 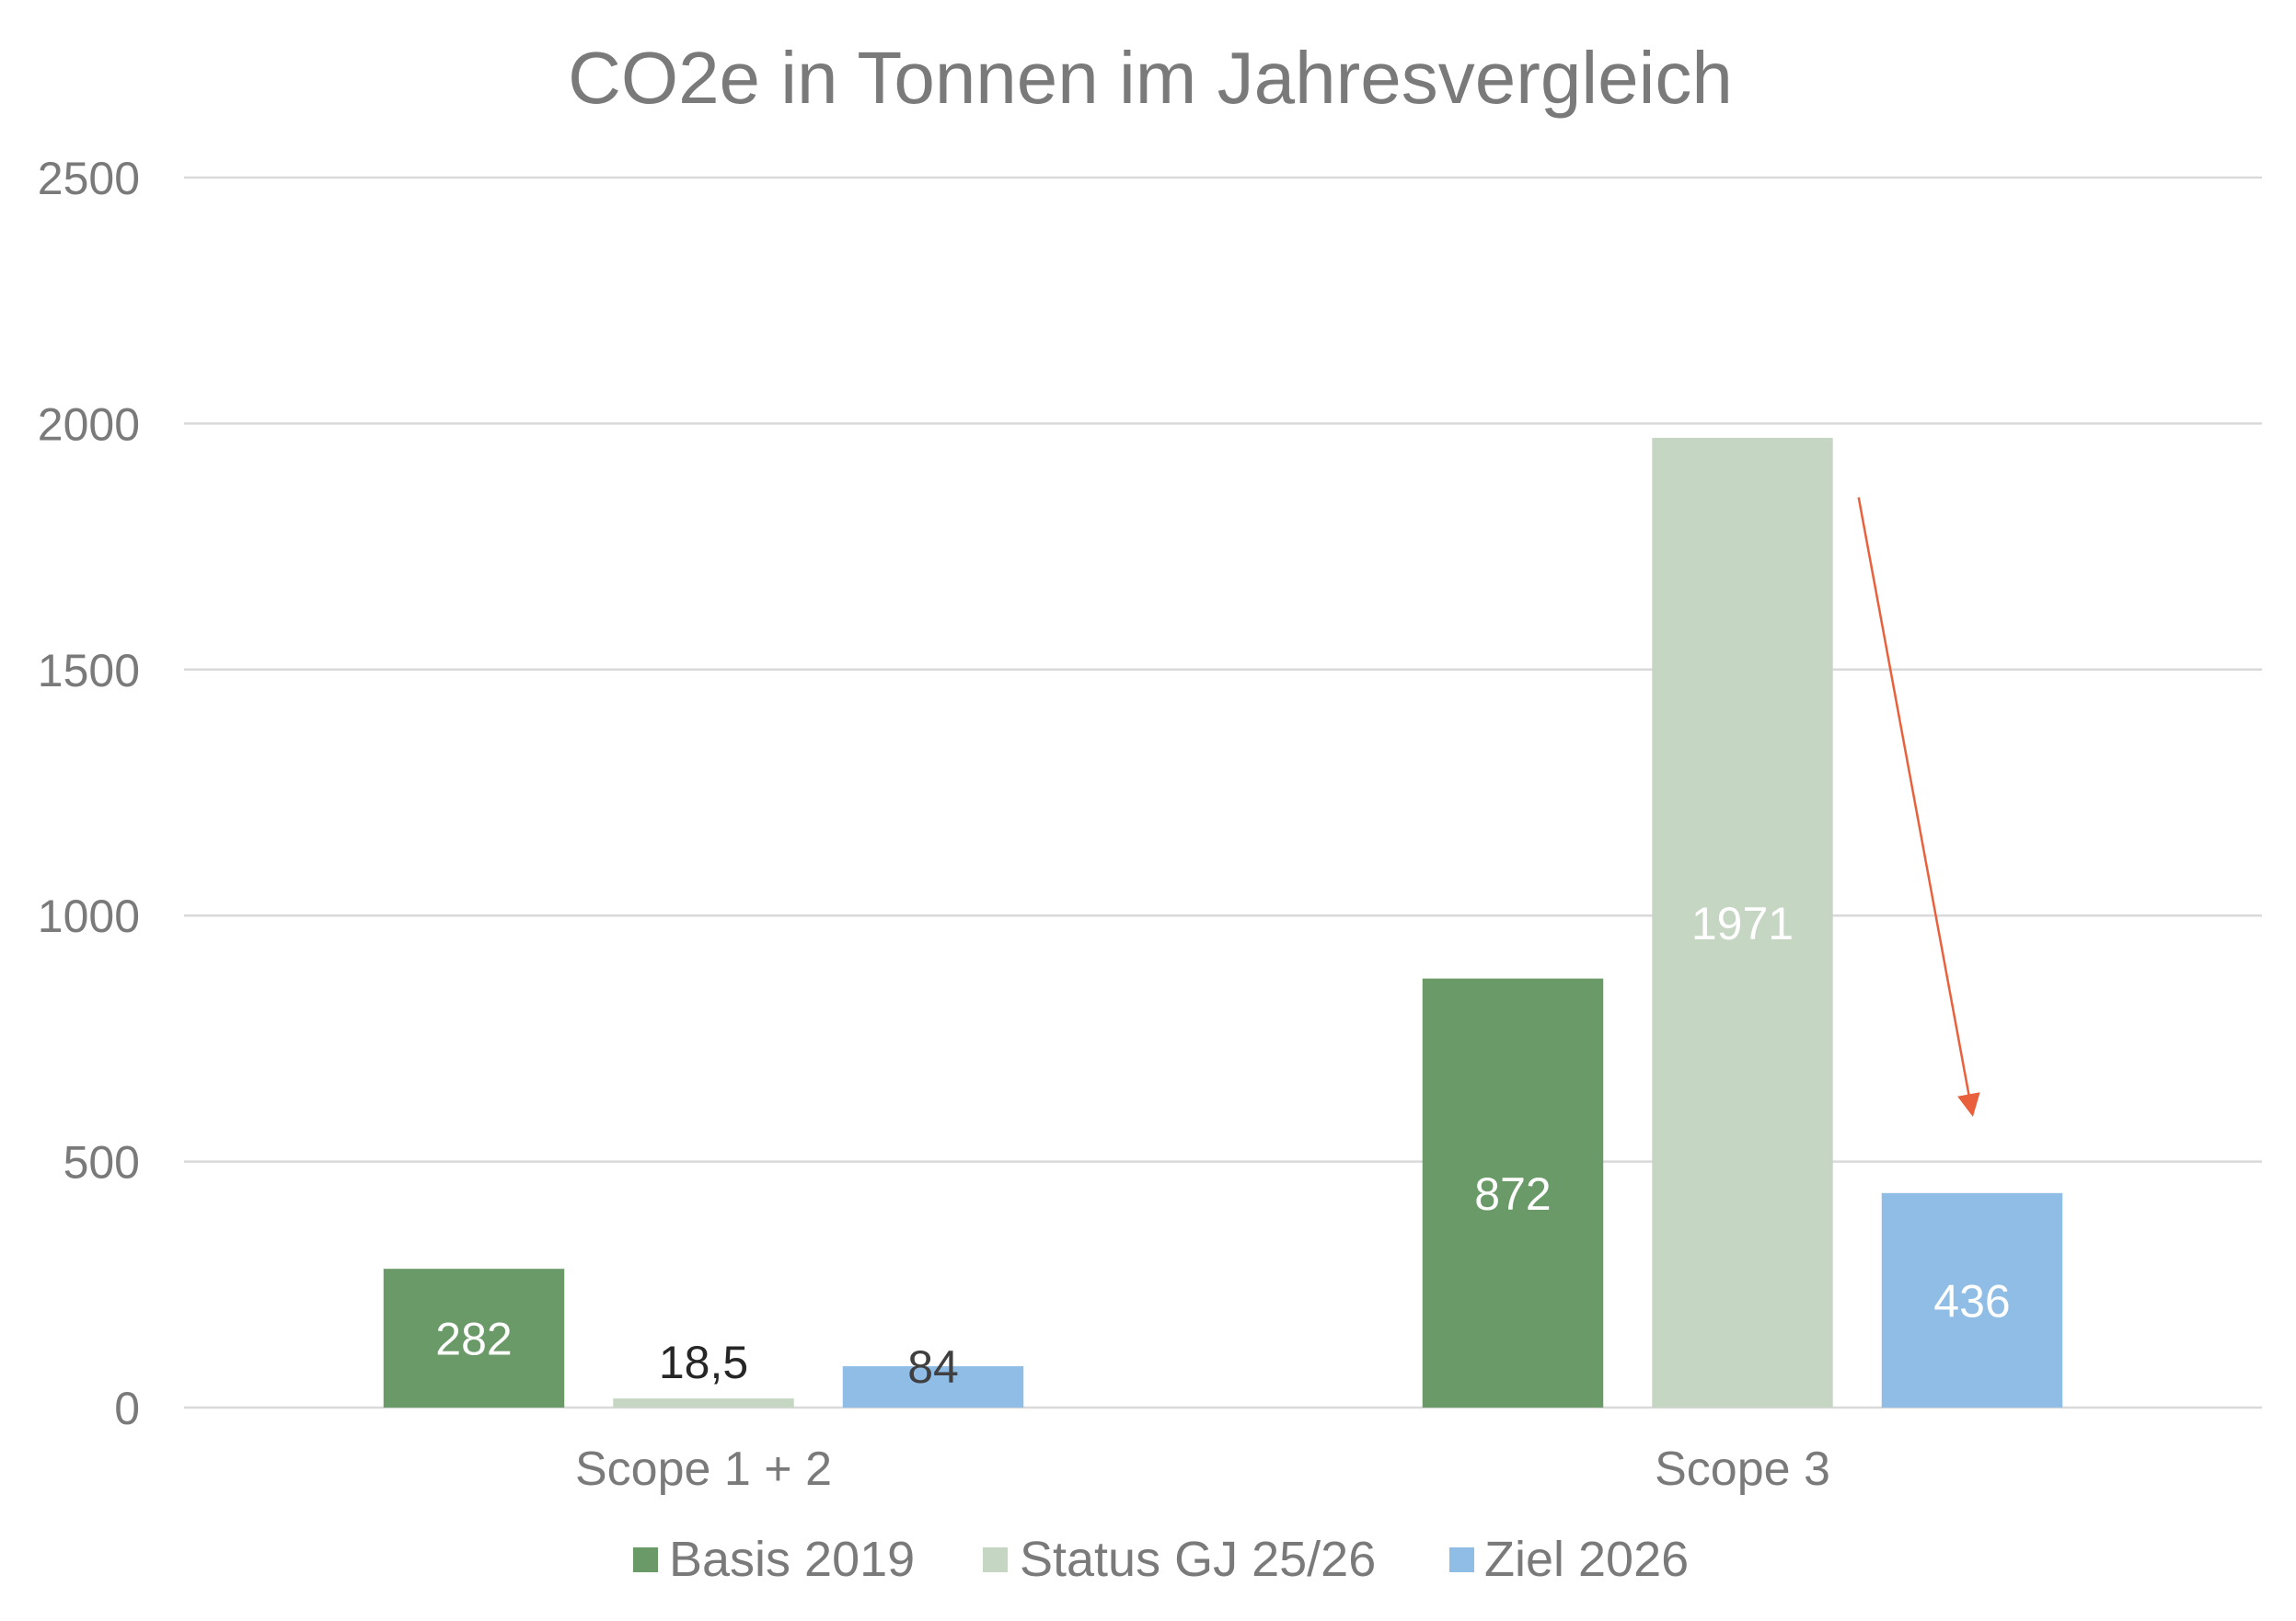 What do you see at coordinates (89, 670) in the screenshot?
I see `y-tick-label: 1500` at bounding box center [89, 670].